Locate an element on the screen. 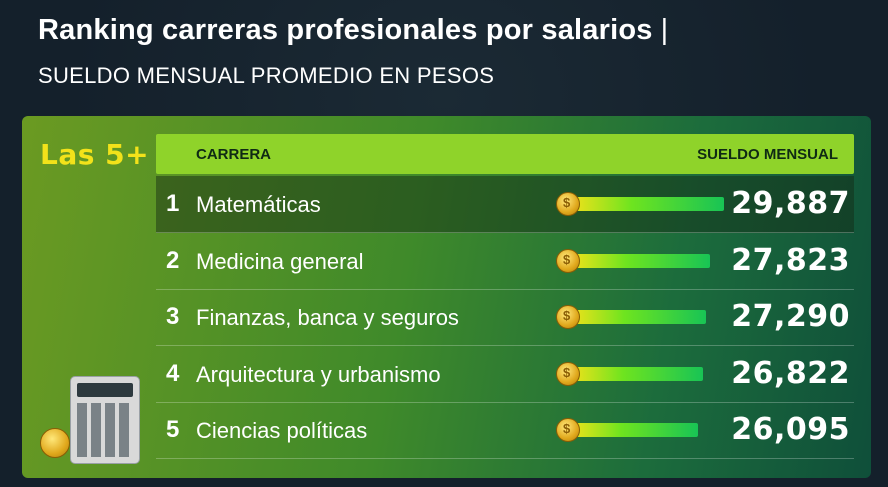 The height and width of the screenshot is (487, 888). table-header: CARRERA SUELDO MENSUAL is located at coordinates (505, 154).